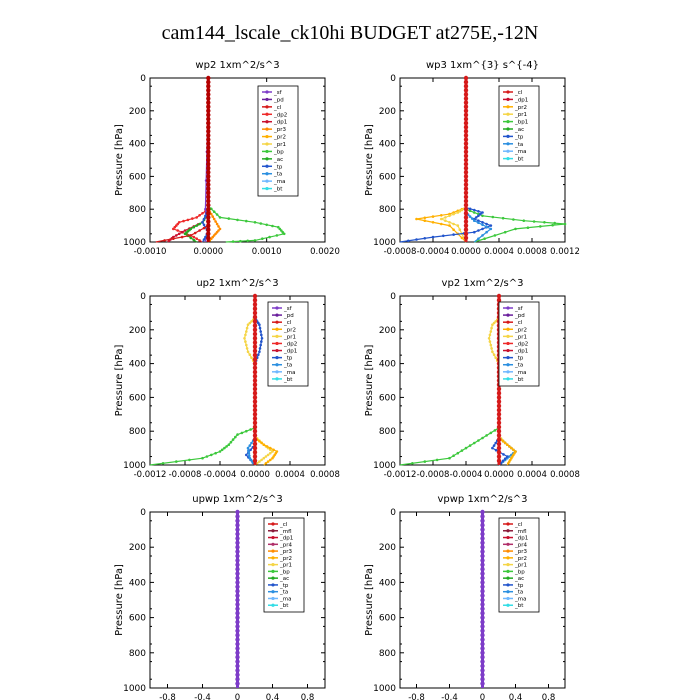  What do you see at coordinates (466, 252) in the screenshot?
I see `x-tick-label: 0.0000` at bounding box center [466, 252].